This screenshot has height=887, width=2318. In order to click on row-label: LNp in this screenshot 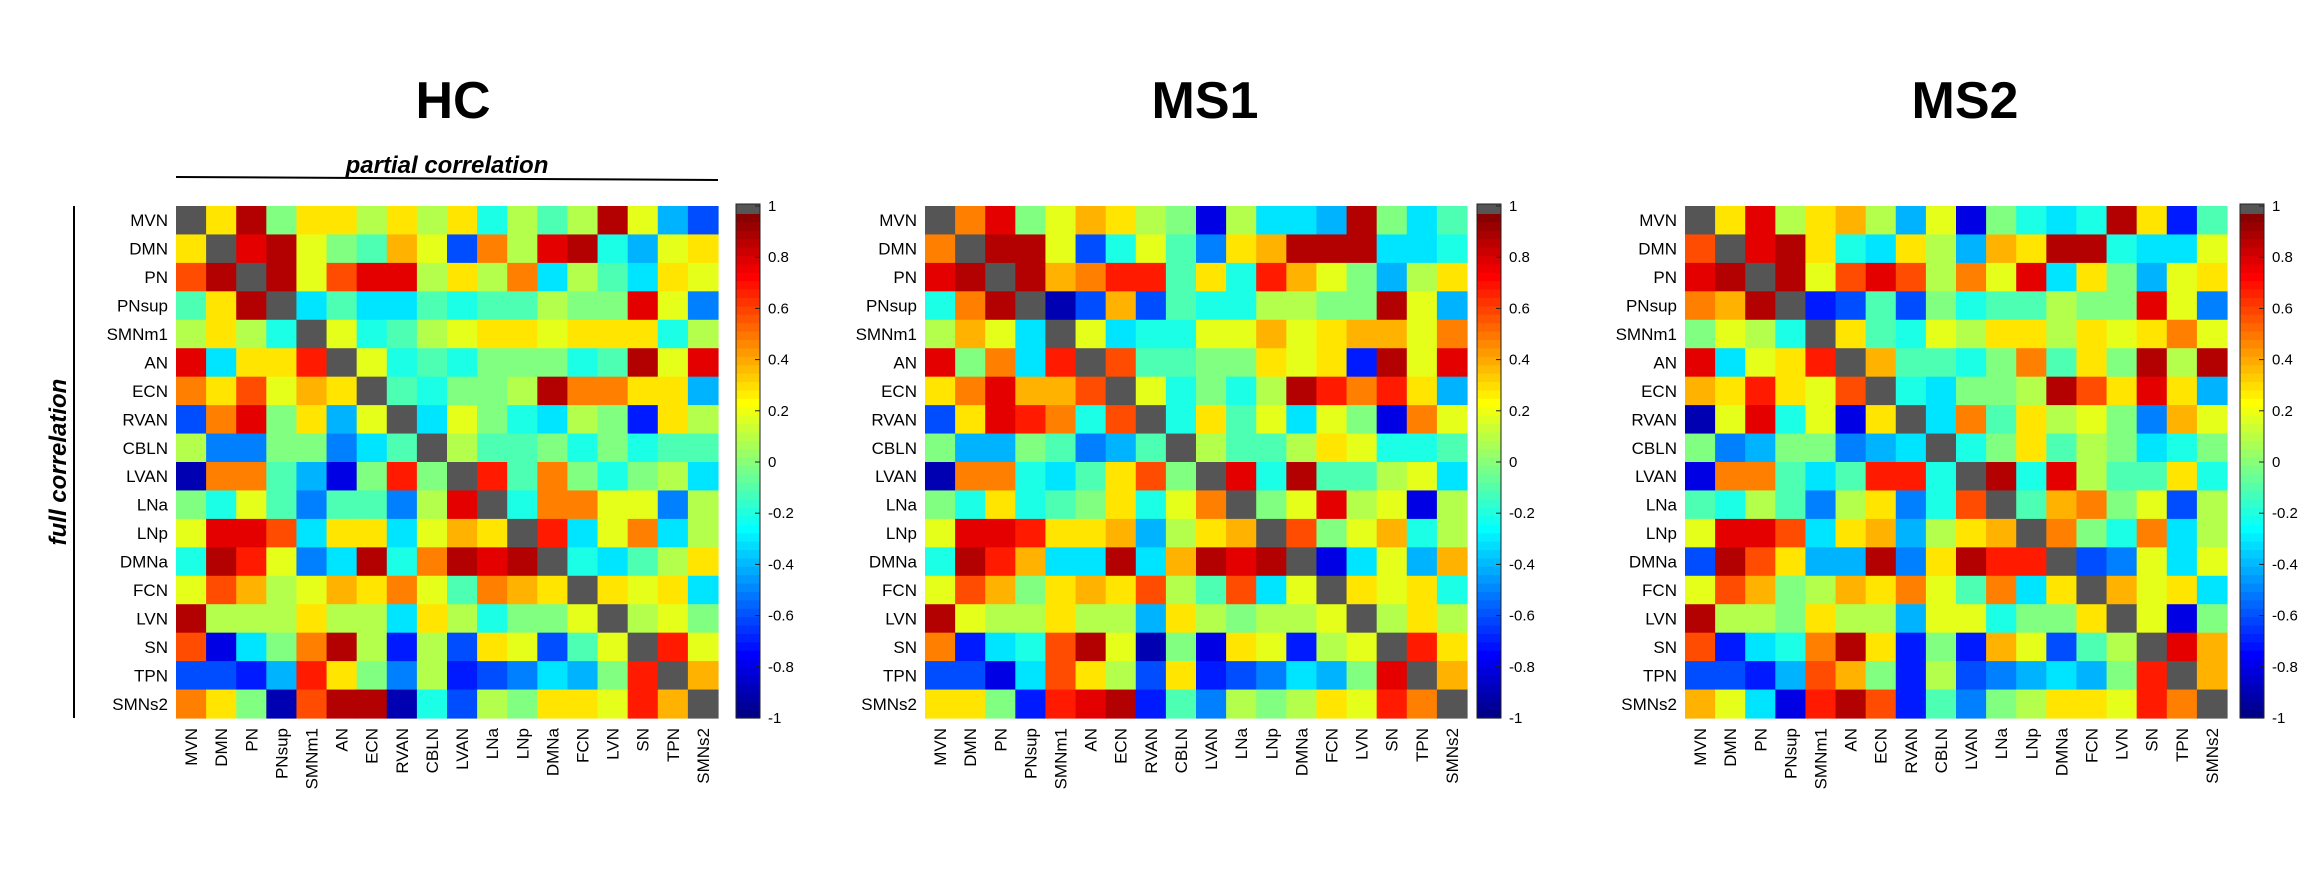, I will do `click(1661, 533)`.